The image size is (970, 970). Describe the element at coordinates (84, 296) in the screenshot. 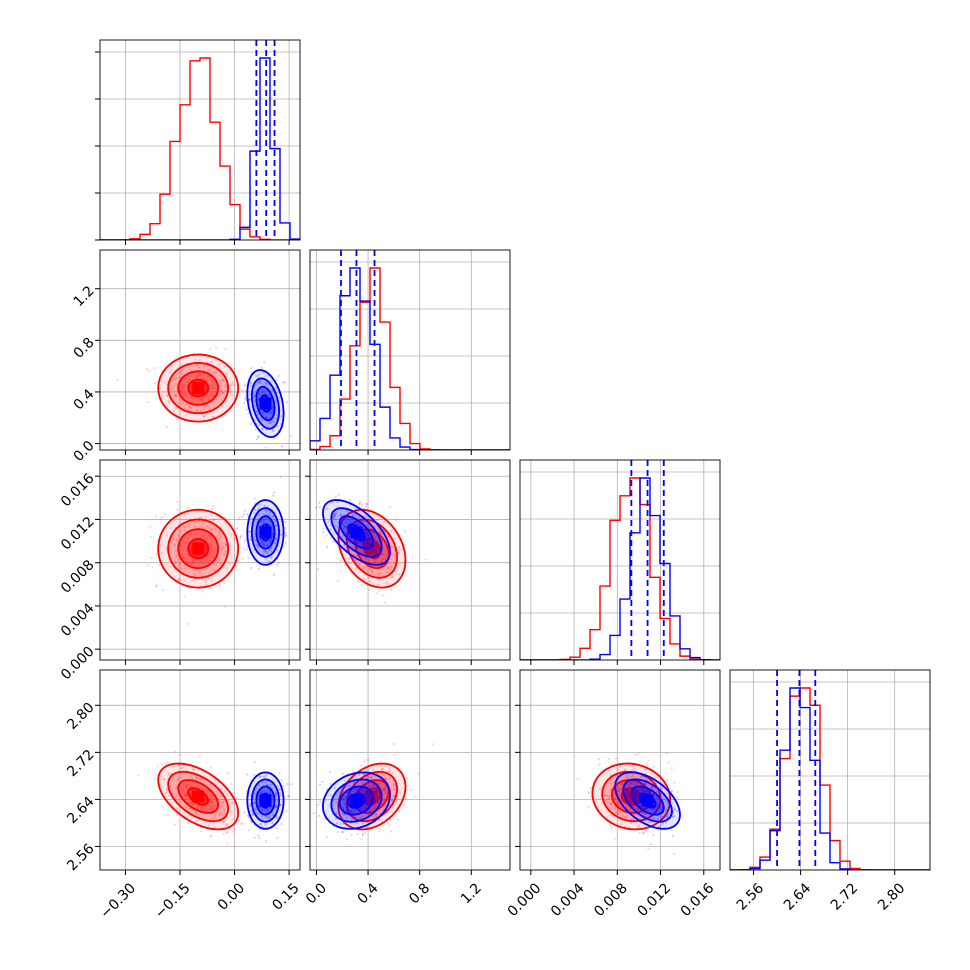

I see `y-tick-label-1: 1.2` at that location.